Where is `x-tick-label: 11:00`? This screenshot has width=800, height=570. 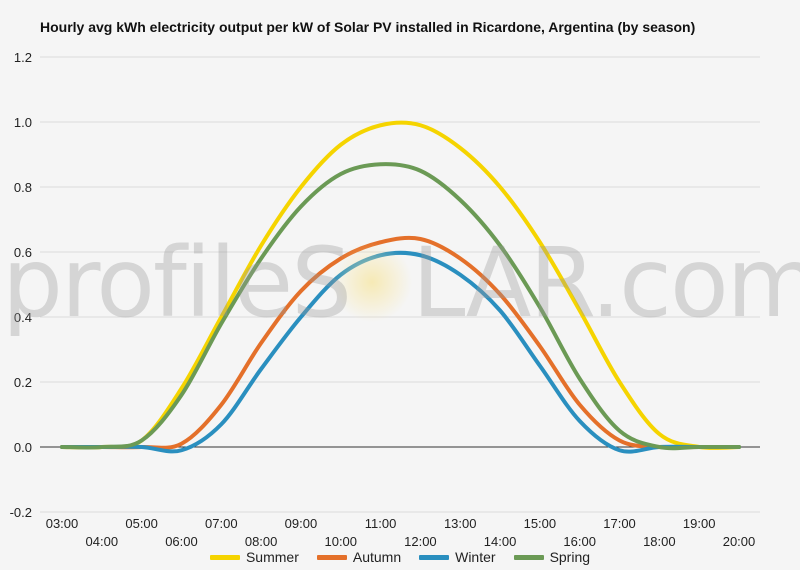
x-tick-label: 11:00 is located at coordinates (381, 523).